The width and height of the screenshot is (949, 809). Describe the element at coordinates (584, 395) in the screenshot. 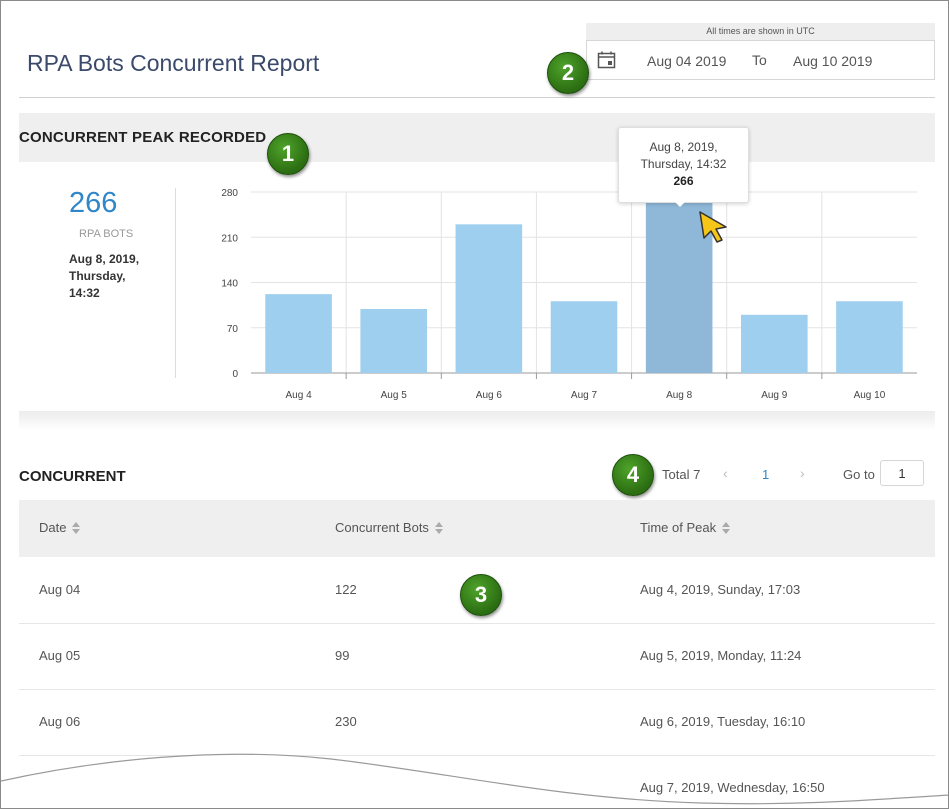

I see `x-tick-label: Aug 7` at that location.